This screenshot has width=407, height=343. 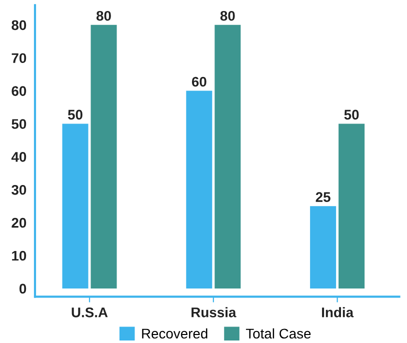 I want to click on legend-label: Recovered, so click(x=175, y=333).